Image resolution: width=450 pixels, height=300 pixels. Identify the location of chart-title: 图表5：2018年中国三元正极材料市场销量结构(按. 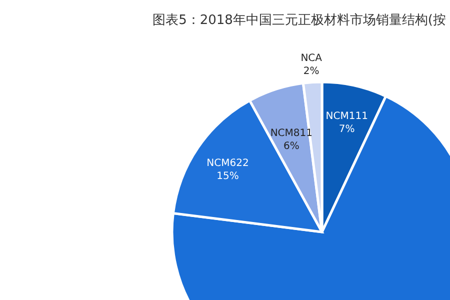
(299, 20).